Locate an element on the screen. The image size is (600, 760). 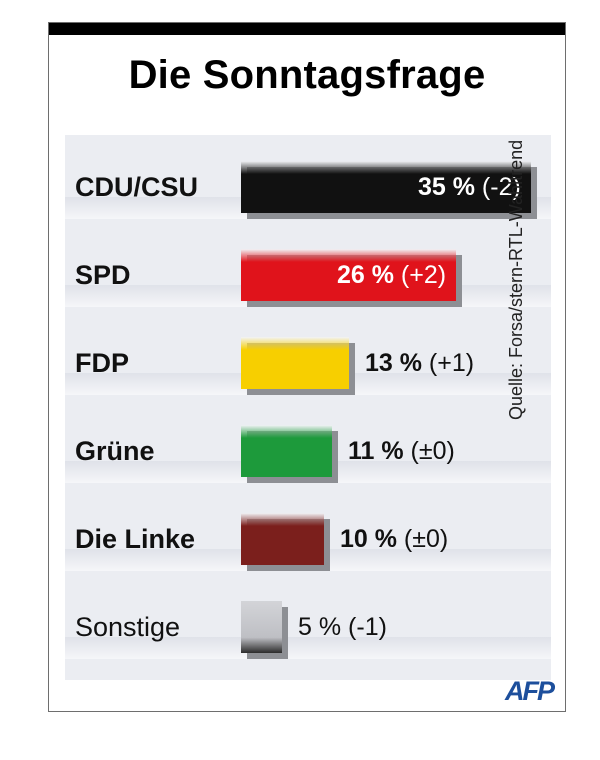
value-change: (+2) is located at coordinates (420, 275).